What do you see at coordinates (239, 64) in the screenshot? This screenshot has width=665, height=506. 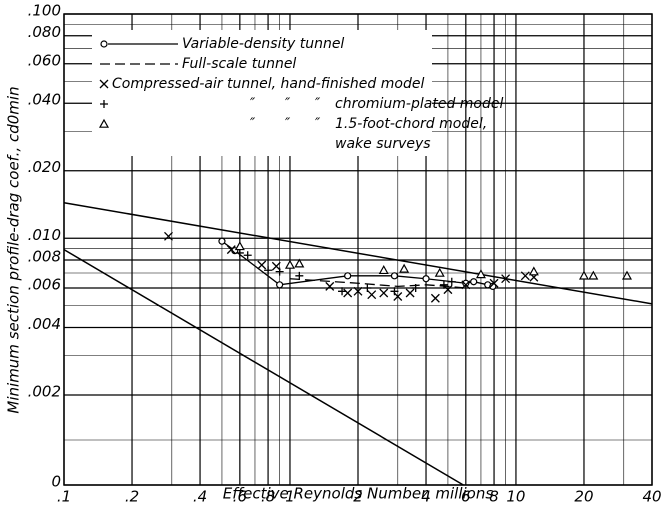 I see `legend-label: Full-scale tunnel` at bounding box center [239, 64].